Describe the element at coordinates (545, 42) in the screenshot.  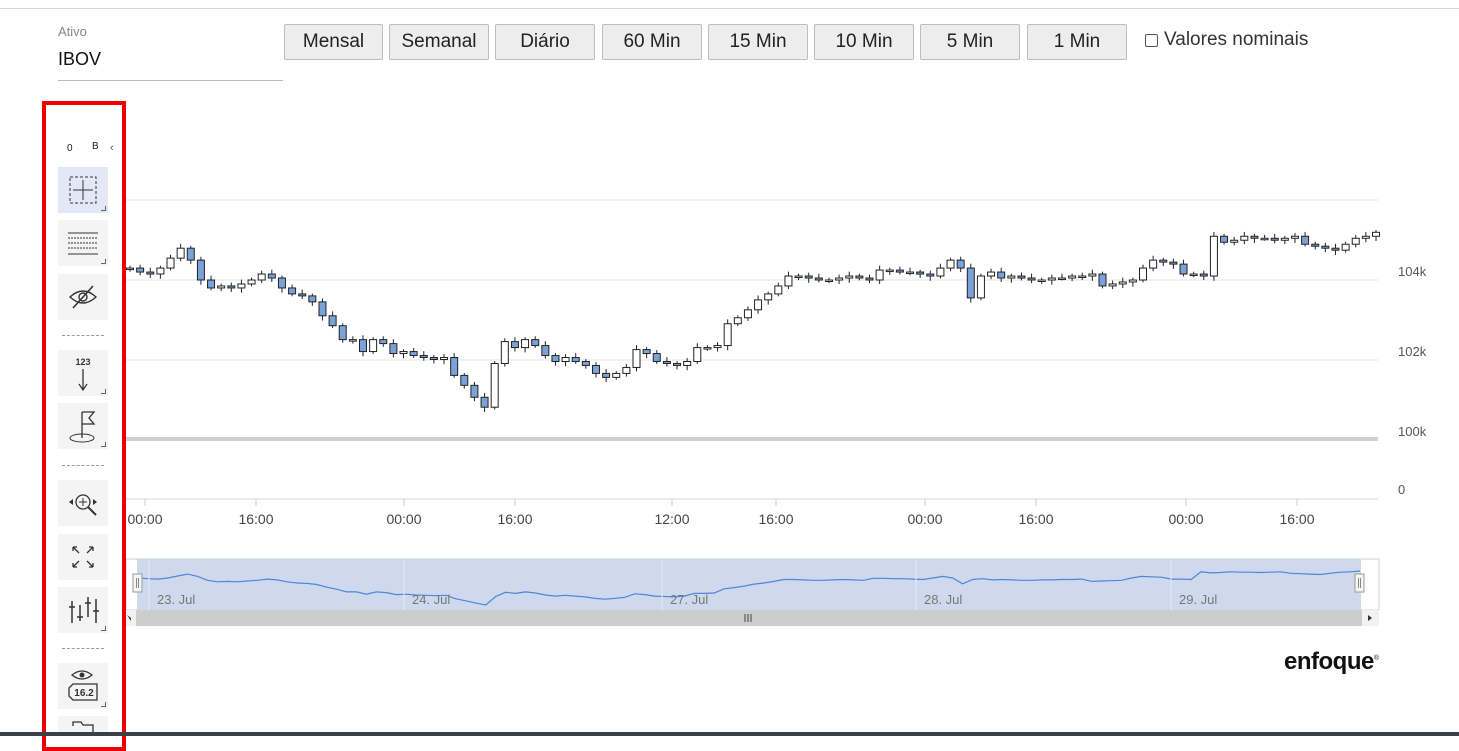
I see `period-button-daily: Diário` at that location.